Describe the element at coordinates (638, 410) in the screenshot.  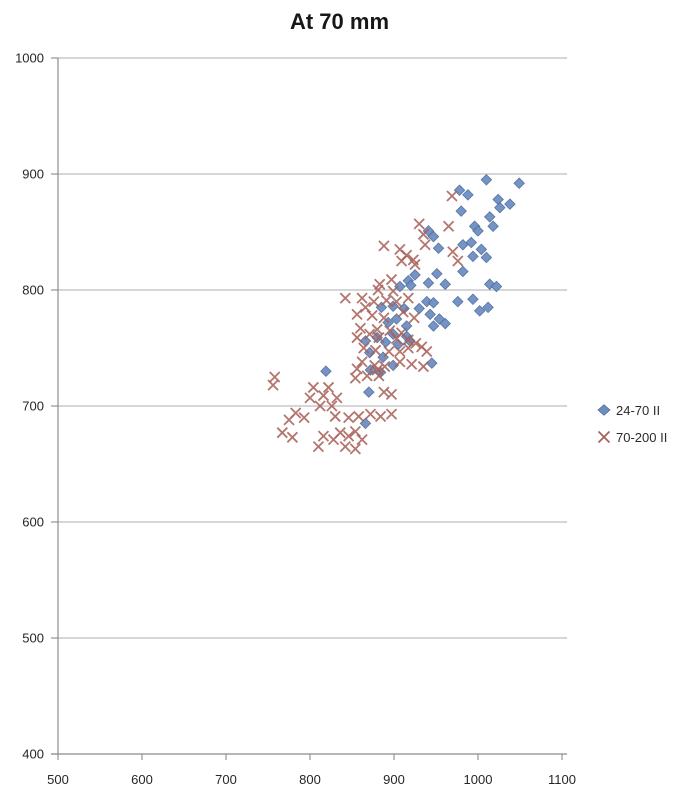
I see `legend-label: 24-70 II` at that location.